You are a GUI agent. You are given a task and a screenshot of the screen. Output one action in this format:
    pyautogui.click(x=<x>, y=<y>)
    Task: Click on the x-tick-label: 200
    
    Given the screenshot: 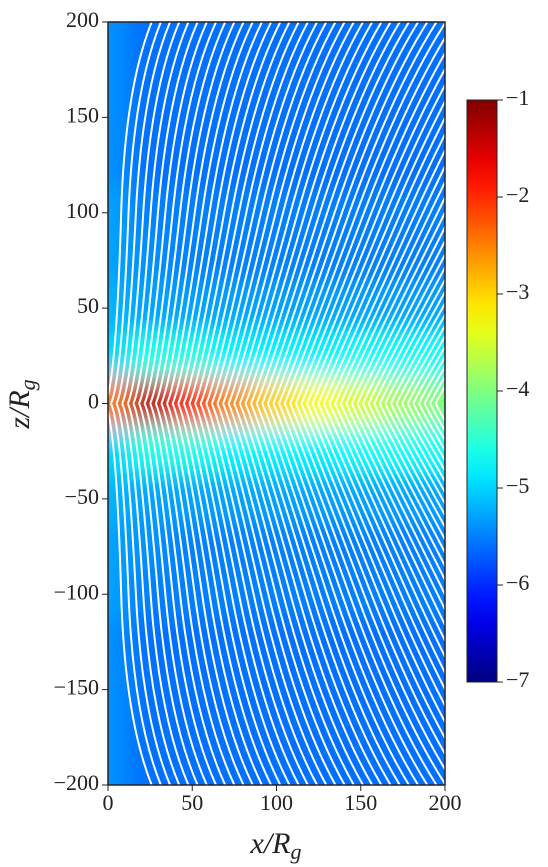 What is the action you would take?
    pyautogui.click(x=445, y=802)
    